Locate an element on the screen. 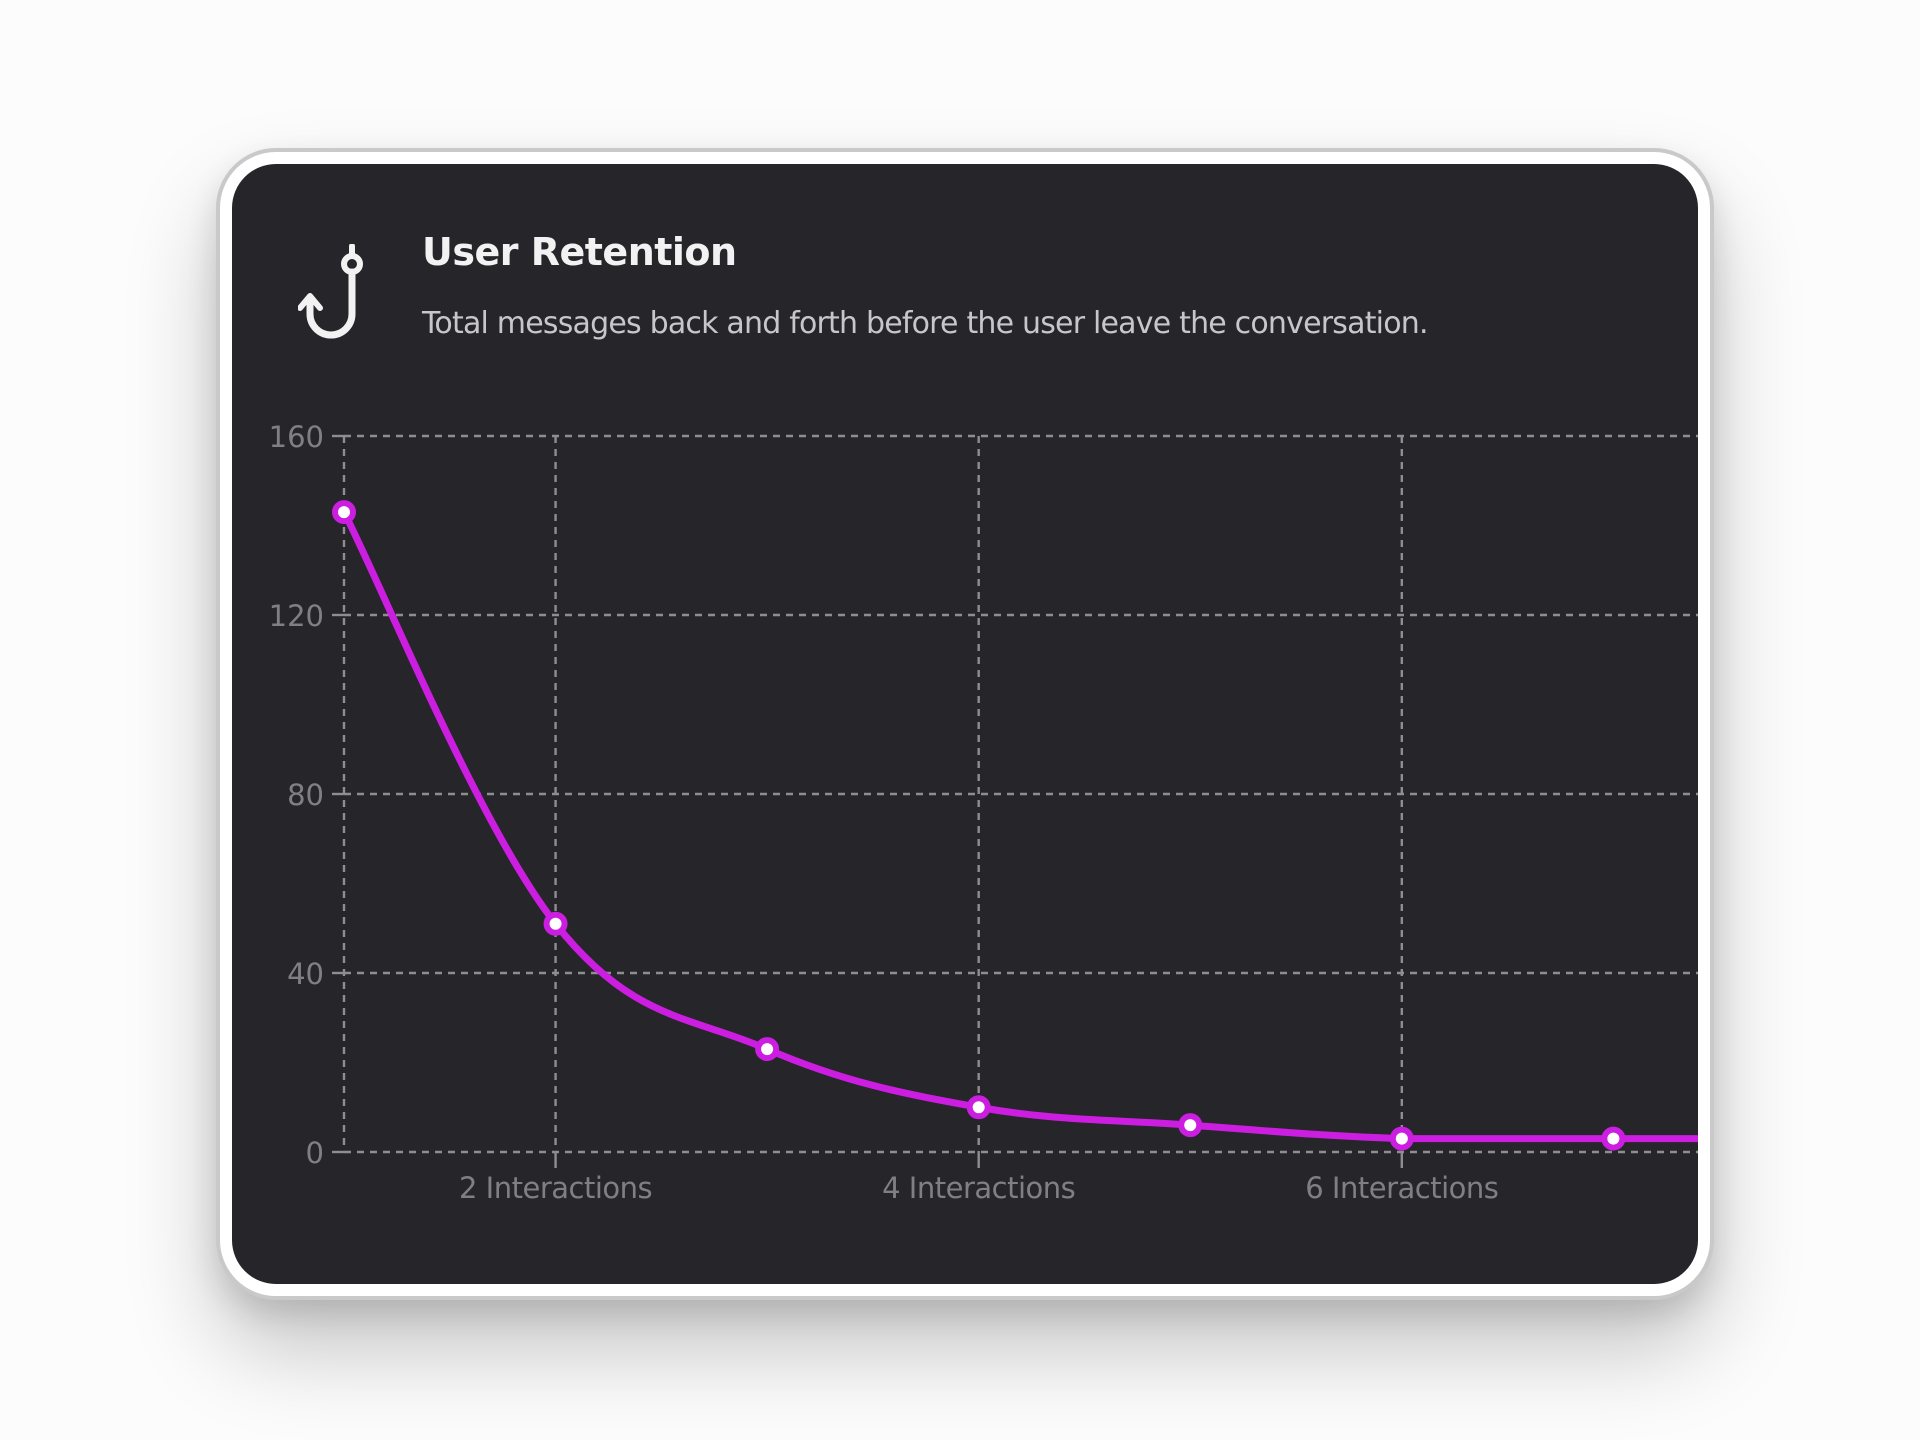  y-tick-label: 40 is located at coordinates (305, 974).